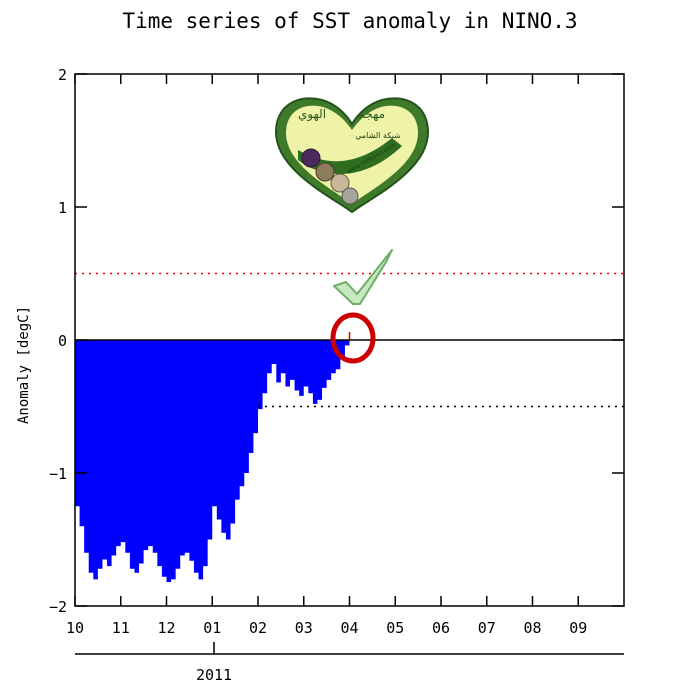  What do you see at coordinates (372, 114) in the screenshot?
I see `logo-text-1: مهجة` at bounding box center [372, 114].